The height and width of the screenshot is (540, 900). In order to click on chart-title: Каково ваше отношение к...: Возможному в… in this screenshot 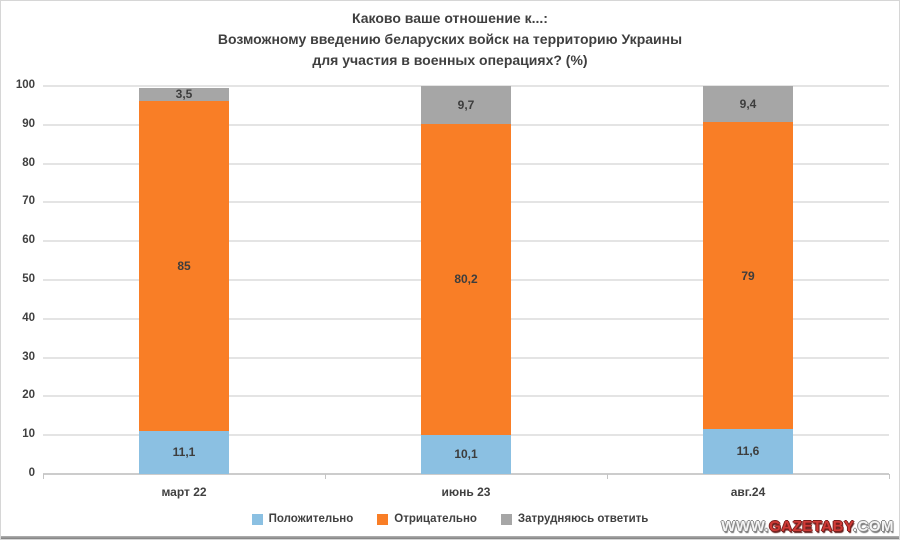, I will do `click(450, 39)`.